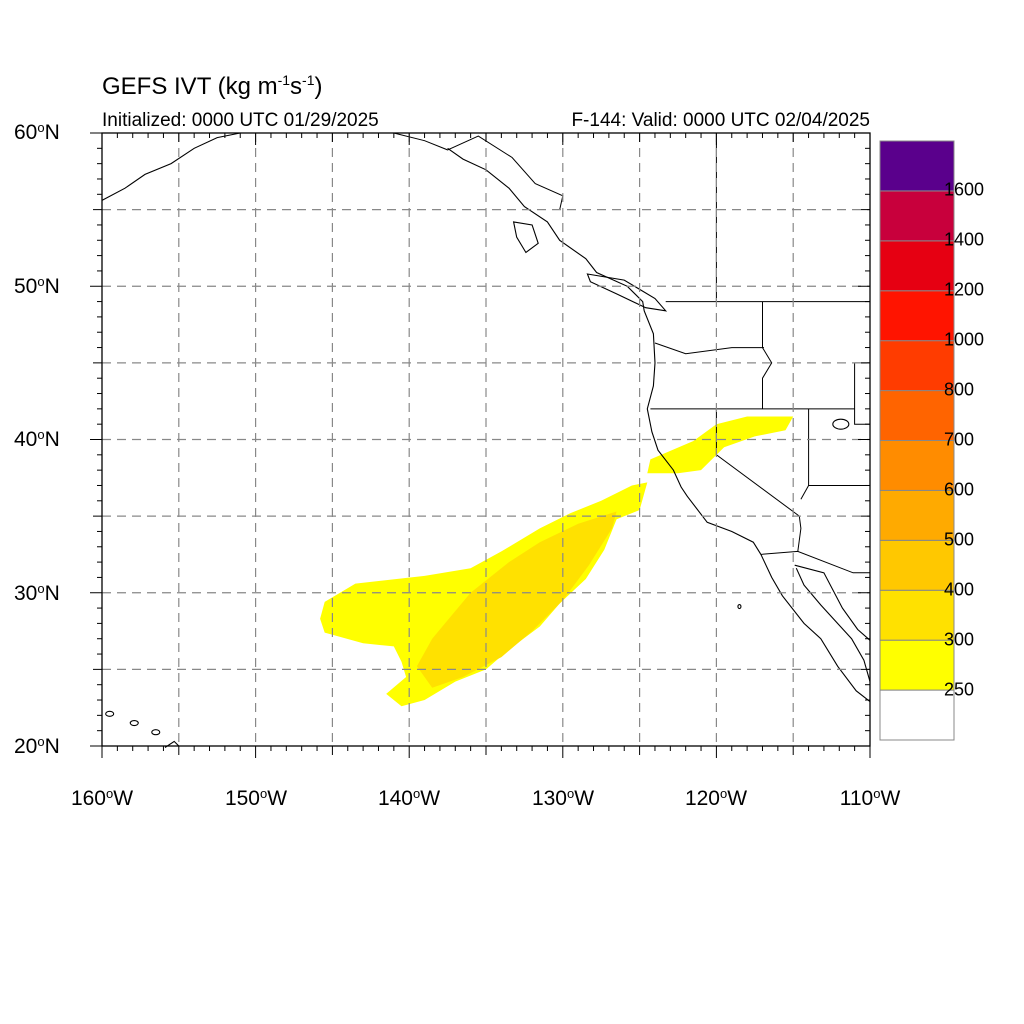 The height and width of the screenshot is (1024, 1024). Describe the element at coordinates (37, 439) in the screenshot. I see `lat-label-40n: 40oN` at that location.